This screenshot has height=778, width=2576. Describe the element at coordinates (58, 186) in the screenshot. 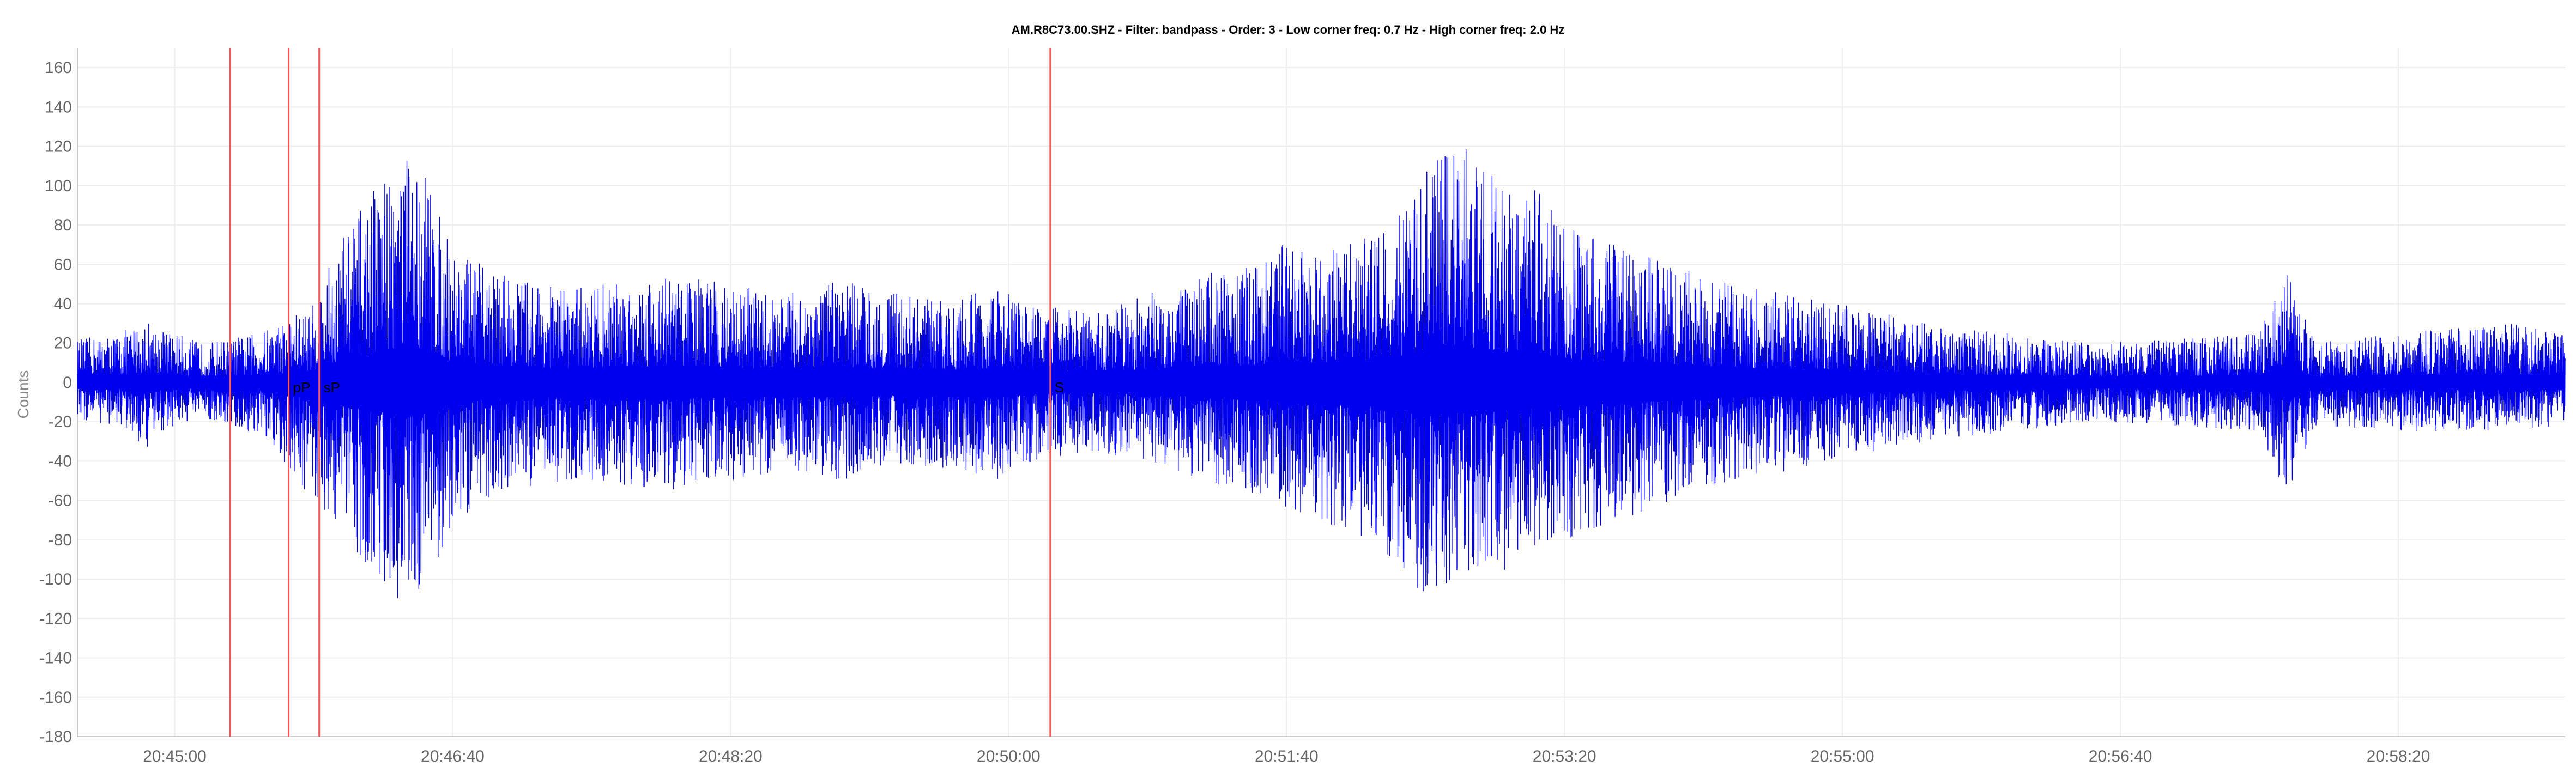

I see `y-tick-label: 100` at that location.